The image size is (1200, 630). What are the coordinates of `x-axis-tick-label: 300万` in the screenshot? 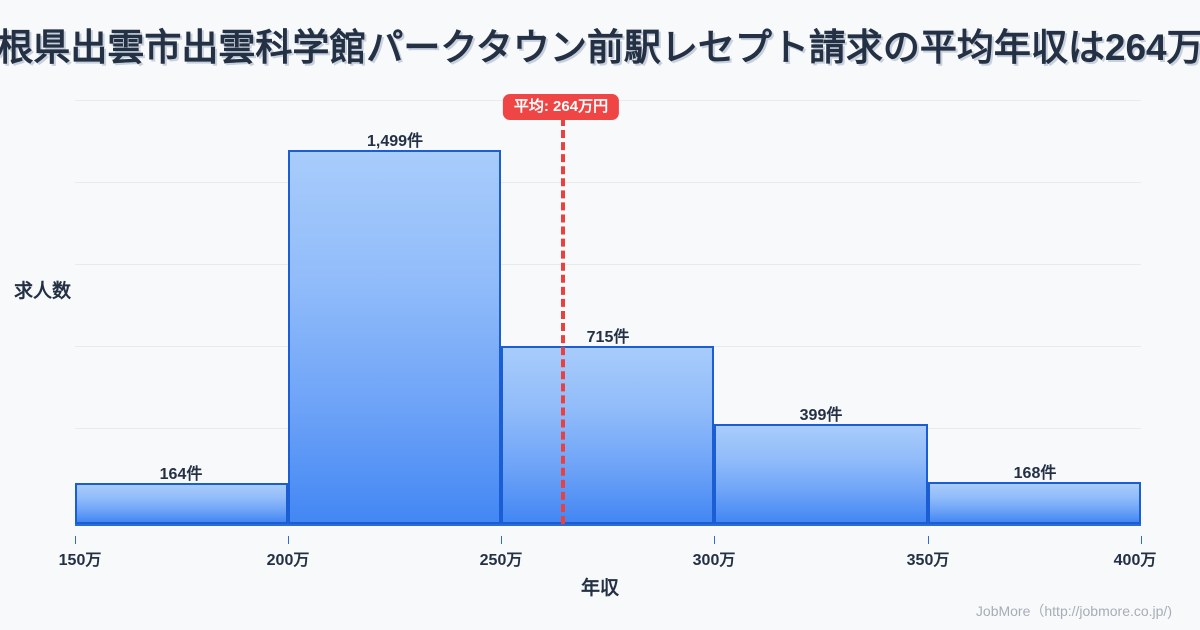 It's located at (714, 560).